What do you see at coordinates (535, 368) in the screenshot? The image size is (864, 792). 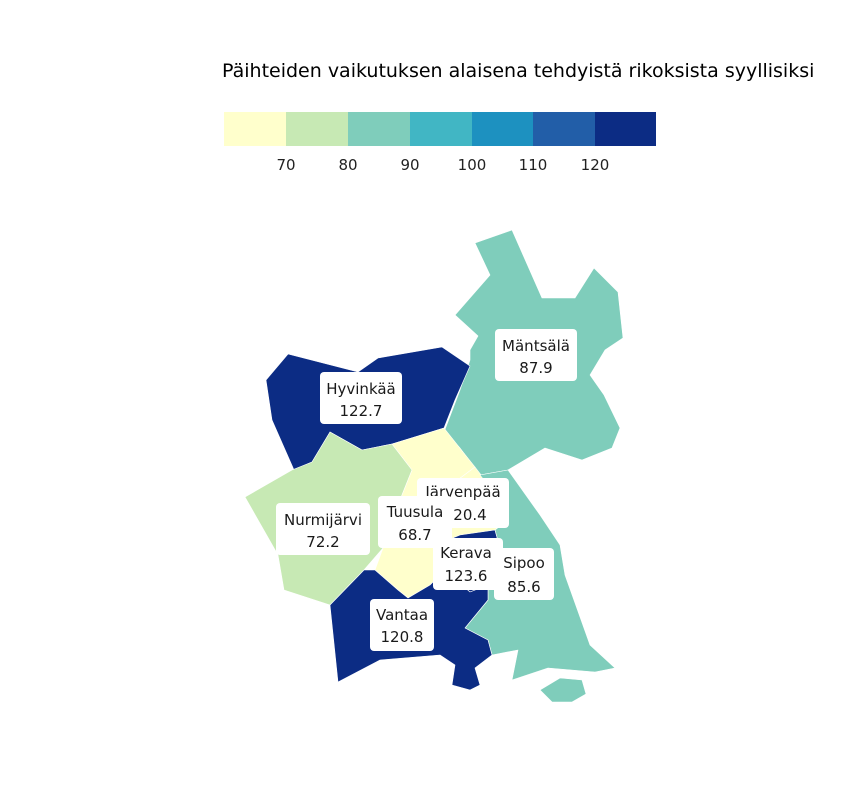 I see `label-mantsala-value: 87.9` at bounding box center [535, 368].